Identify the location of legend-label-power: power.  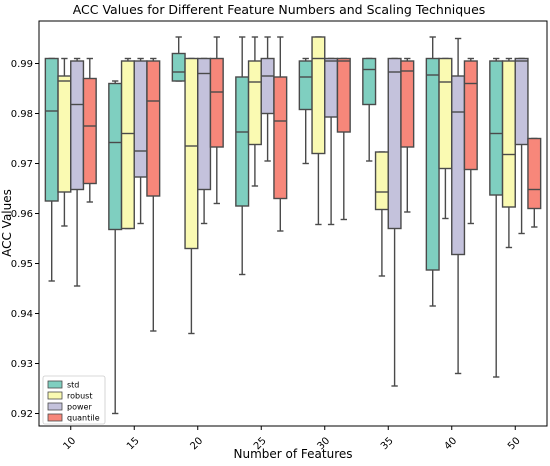
(79, 407).